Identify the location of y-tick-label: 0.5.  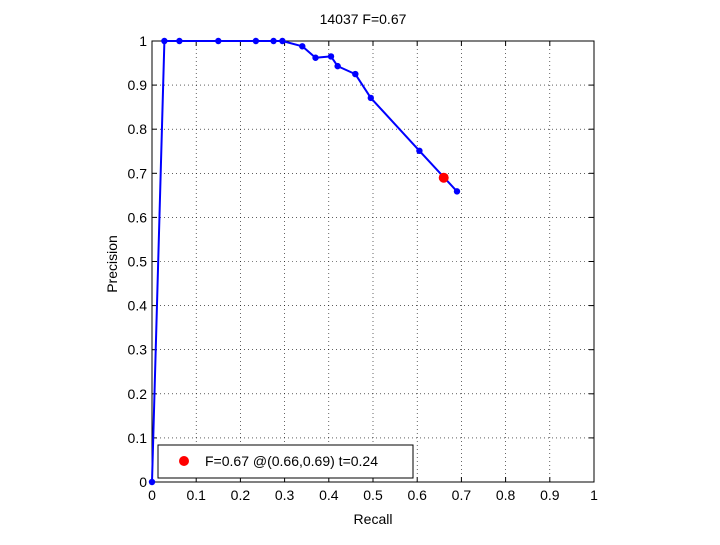
(138, 262).